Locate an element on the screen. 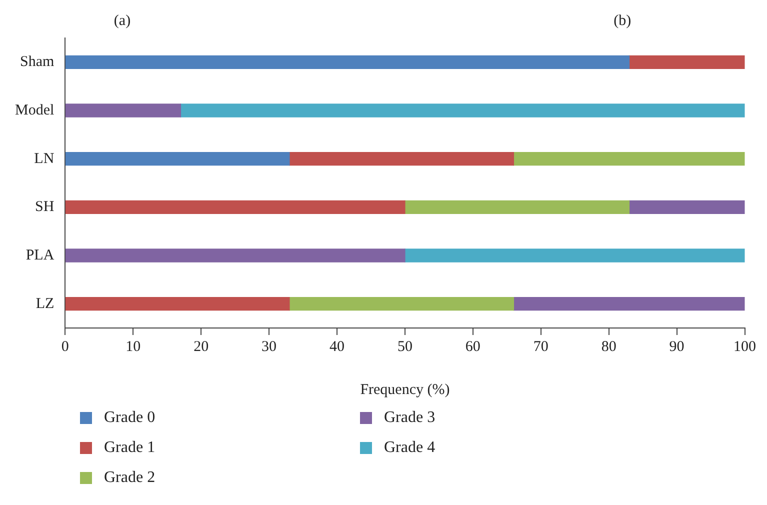 The height and width of the screenshot is (505, 767). x-tick-label: 80 is located at coordinates (608, 346).